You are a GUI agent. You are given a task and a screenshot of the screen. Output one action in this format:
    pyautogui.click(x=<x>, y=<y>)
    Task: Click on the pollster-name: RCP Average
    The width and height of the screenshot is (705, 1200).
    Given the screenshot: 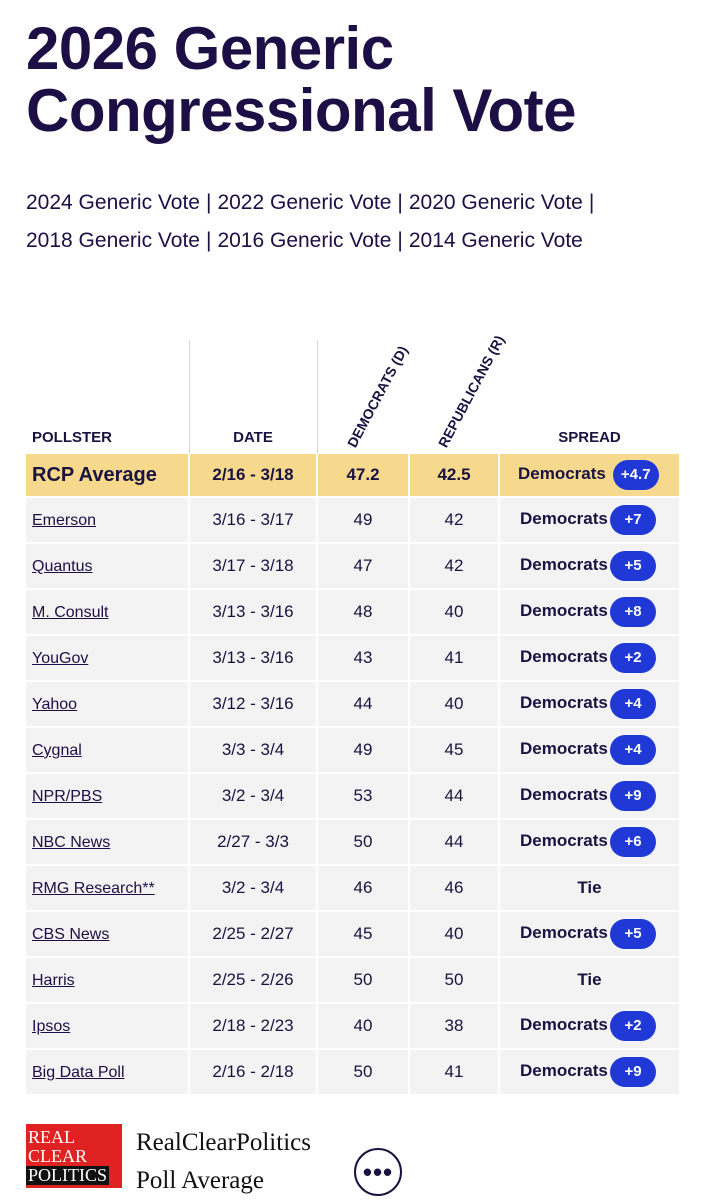 What is the action you would take?
    pyautogui.click(x=108, y=476)
    